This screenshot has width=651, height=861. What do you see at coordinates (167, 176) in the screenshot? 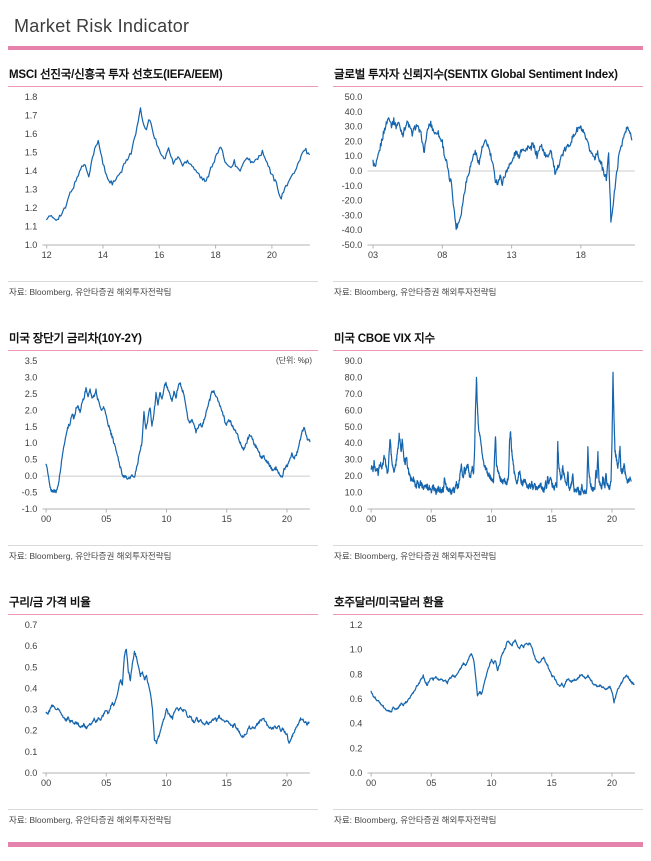
I see `line-chart-msci-iefa-eem: 1.8 1.7 1.6 1.5 1.4 1.3 1.2 1.1 1.0 12 14 16 18 20` at bounding box center [167, 176].